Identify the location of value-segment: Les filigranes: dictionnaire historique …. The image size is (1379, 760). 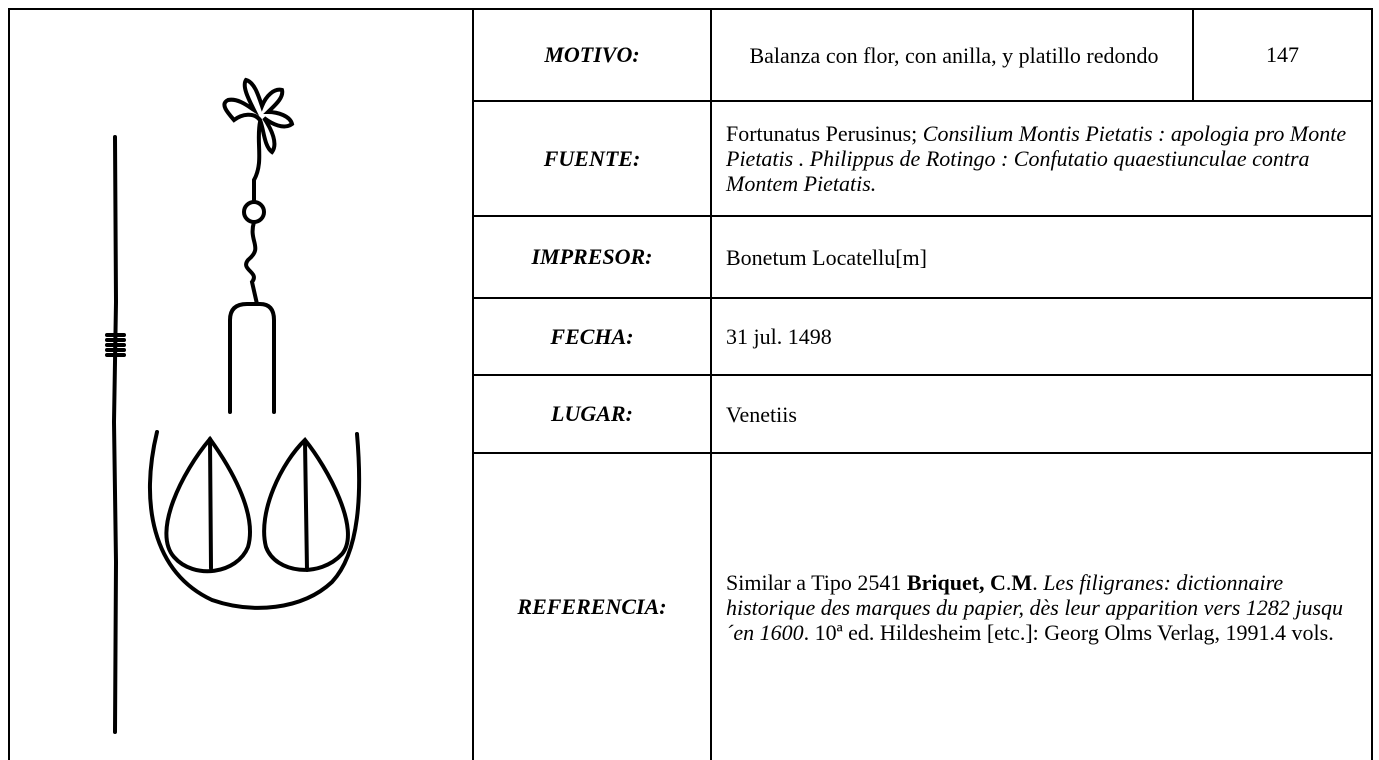
(1034, 607).